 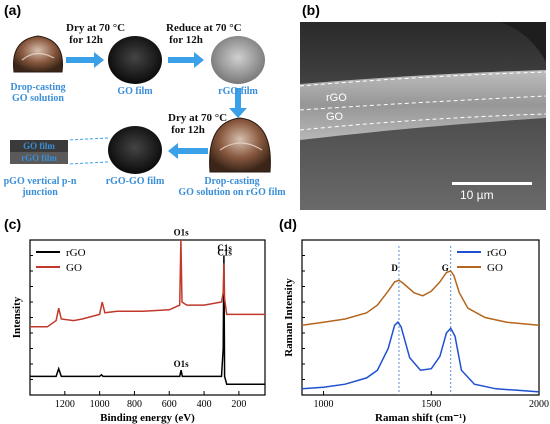 I want to click on rgo-go-film-icon, so click(x=135, y=150).